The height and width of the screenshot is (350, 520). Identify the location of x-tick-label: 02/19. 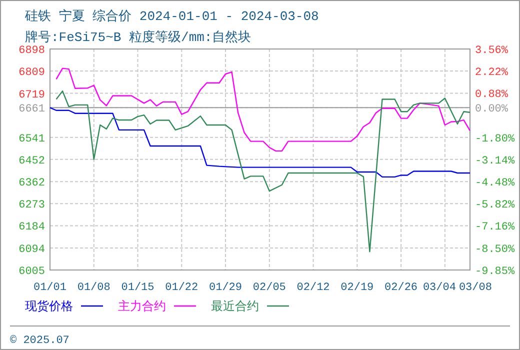
(357, 288).